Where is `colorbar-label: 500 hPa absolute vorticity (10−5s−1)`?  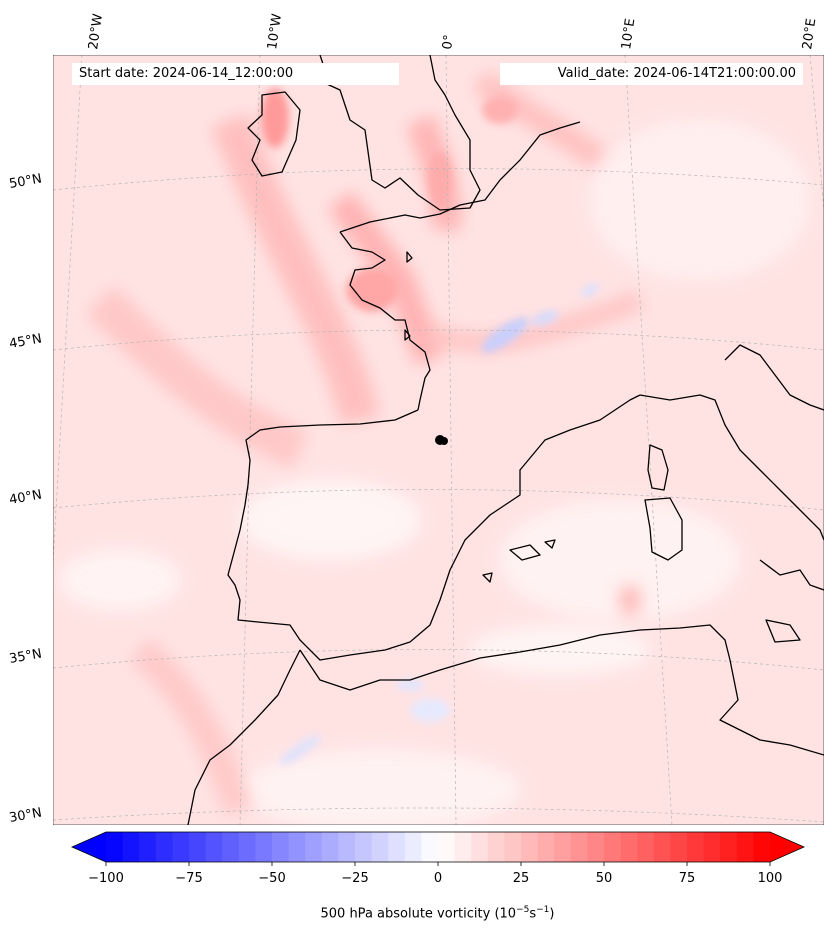 colorbar-label: 500 hPa absolute vorticity (10−5s−1) is located at coordinates (416, 913).